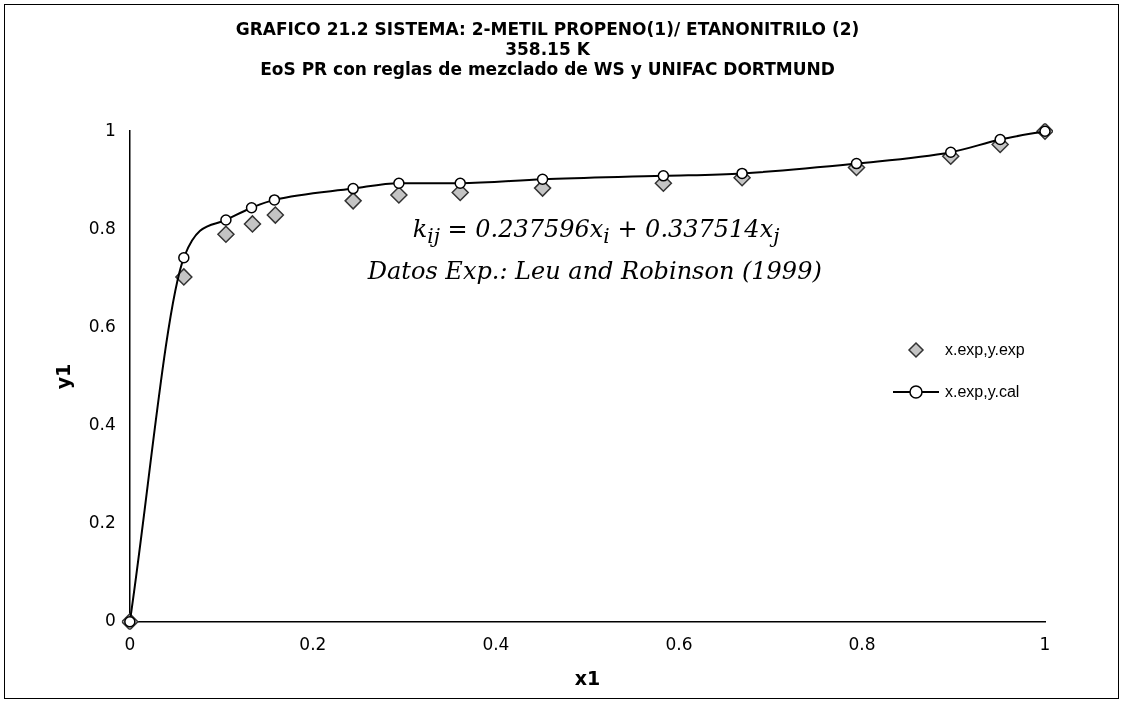 The height and width of the screenshot is (705, 1125). What do you see at coordinates (102, 325) in the screenshot?
I see `y-tick-label: 0.6` at bounding box center [102, 325].